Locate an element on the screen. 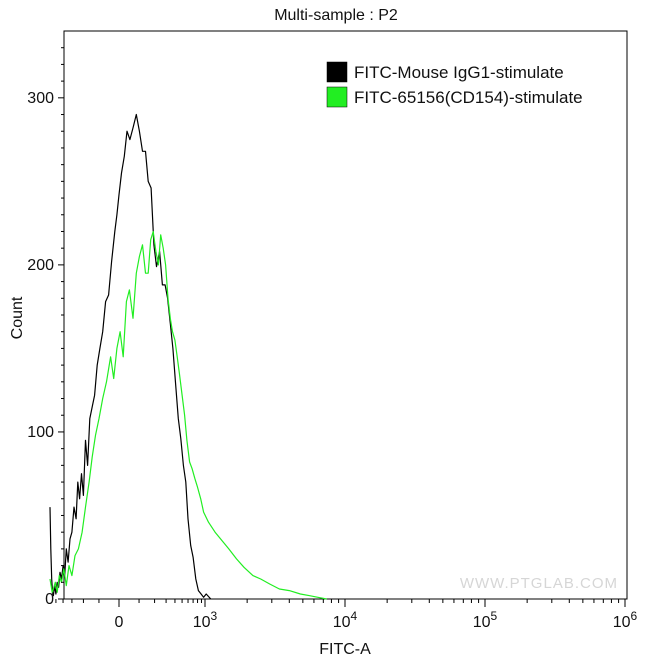  chart-title: Multi-sample : P2 is located at coordinates (336, 15).